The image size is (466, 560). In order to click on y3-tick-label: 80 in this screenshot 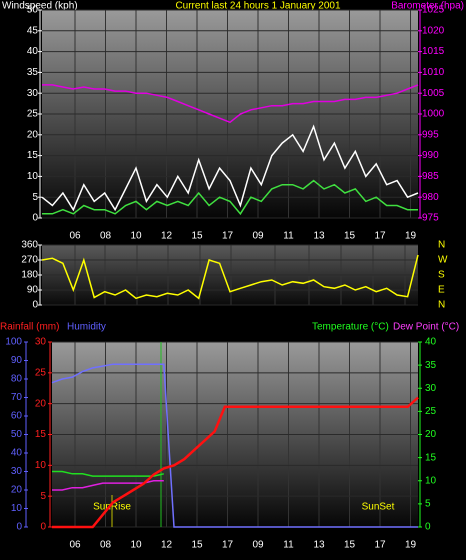, I will do `click(17, 379)`.